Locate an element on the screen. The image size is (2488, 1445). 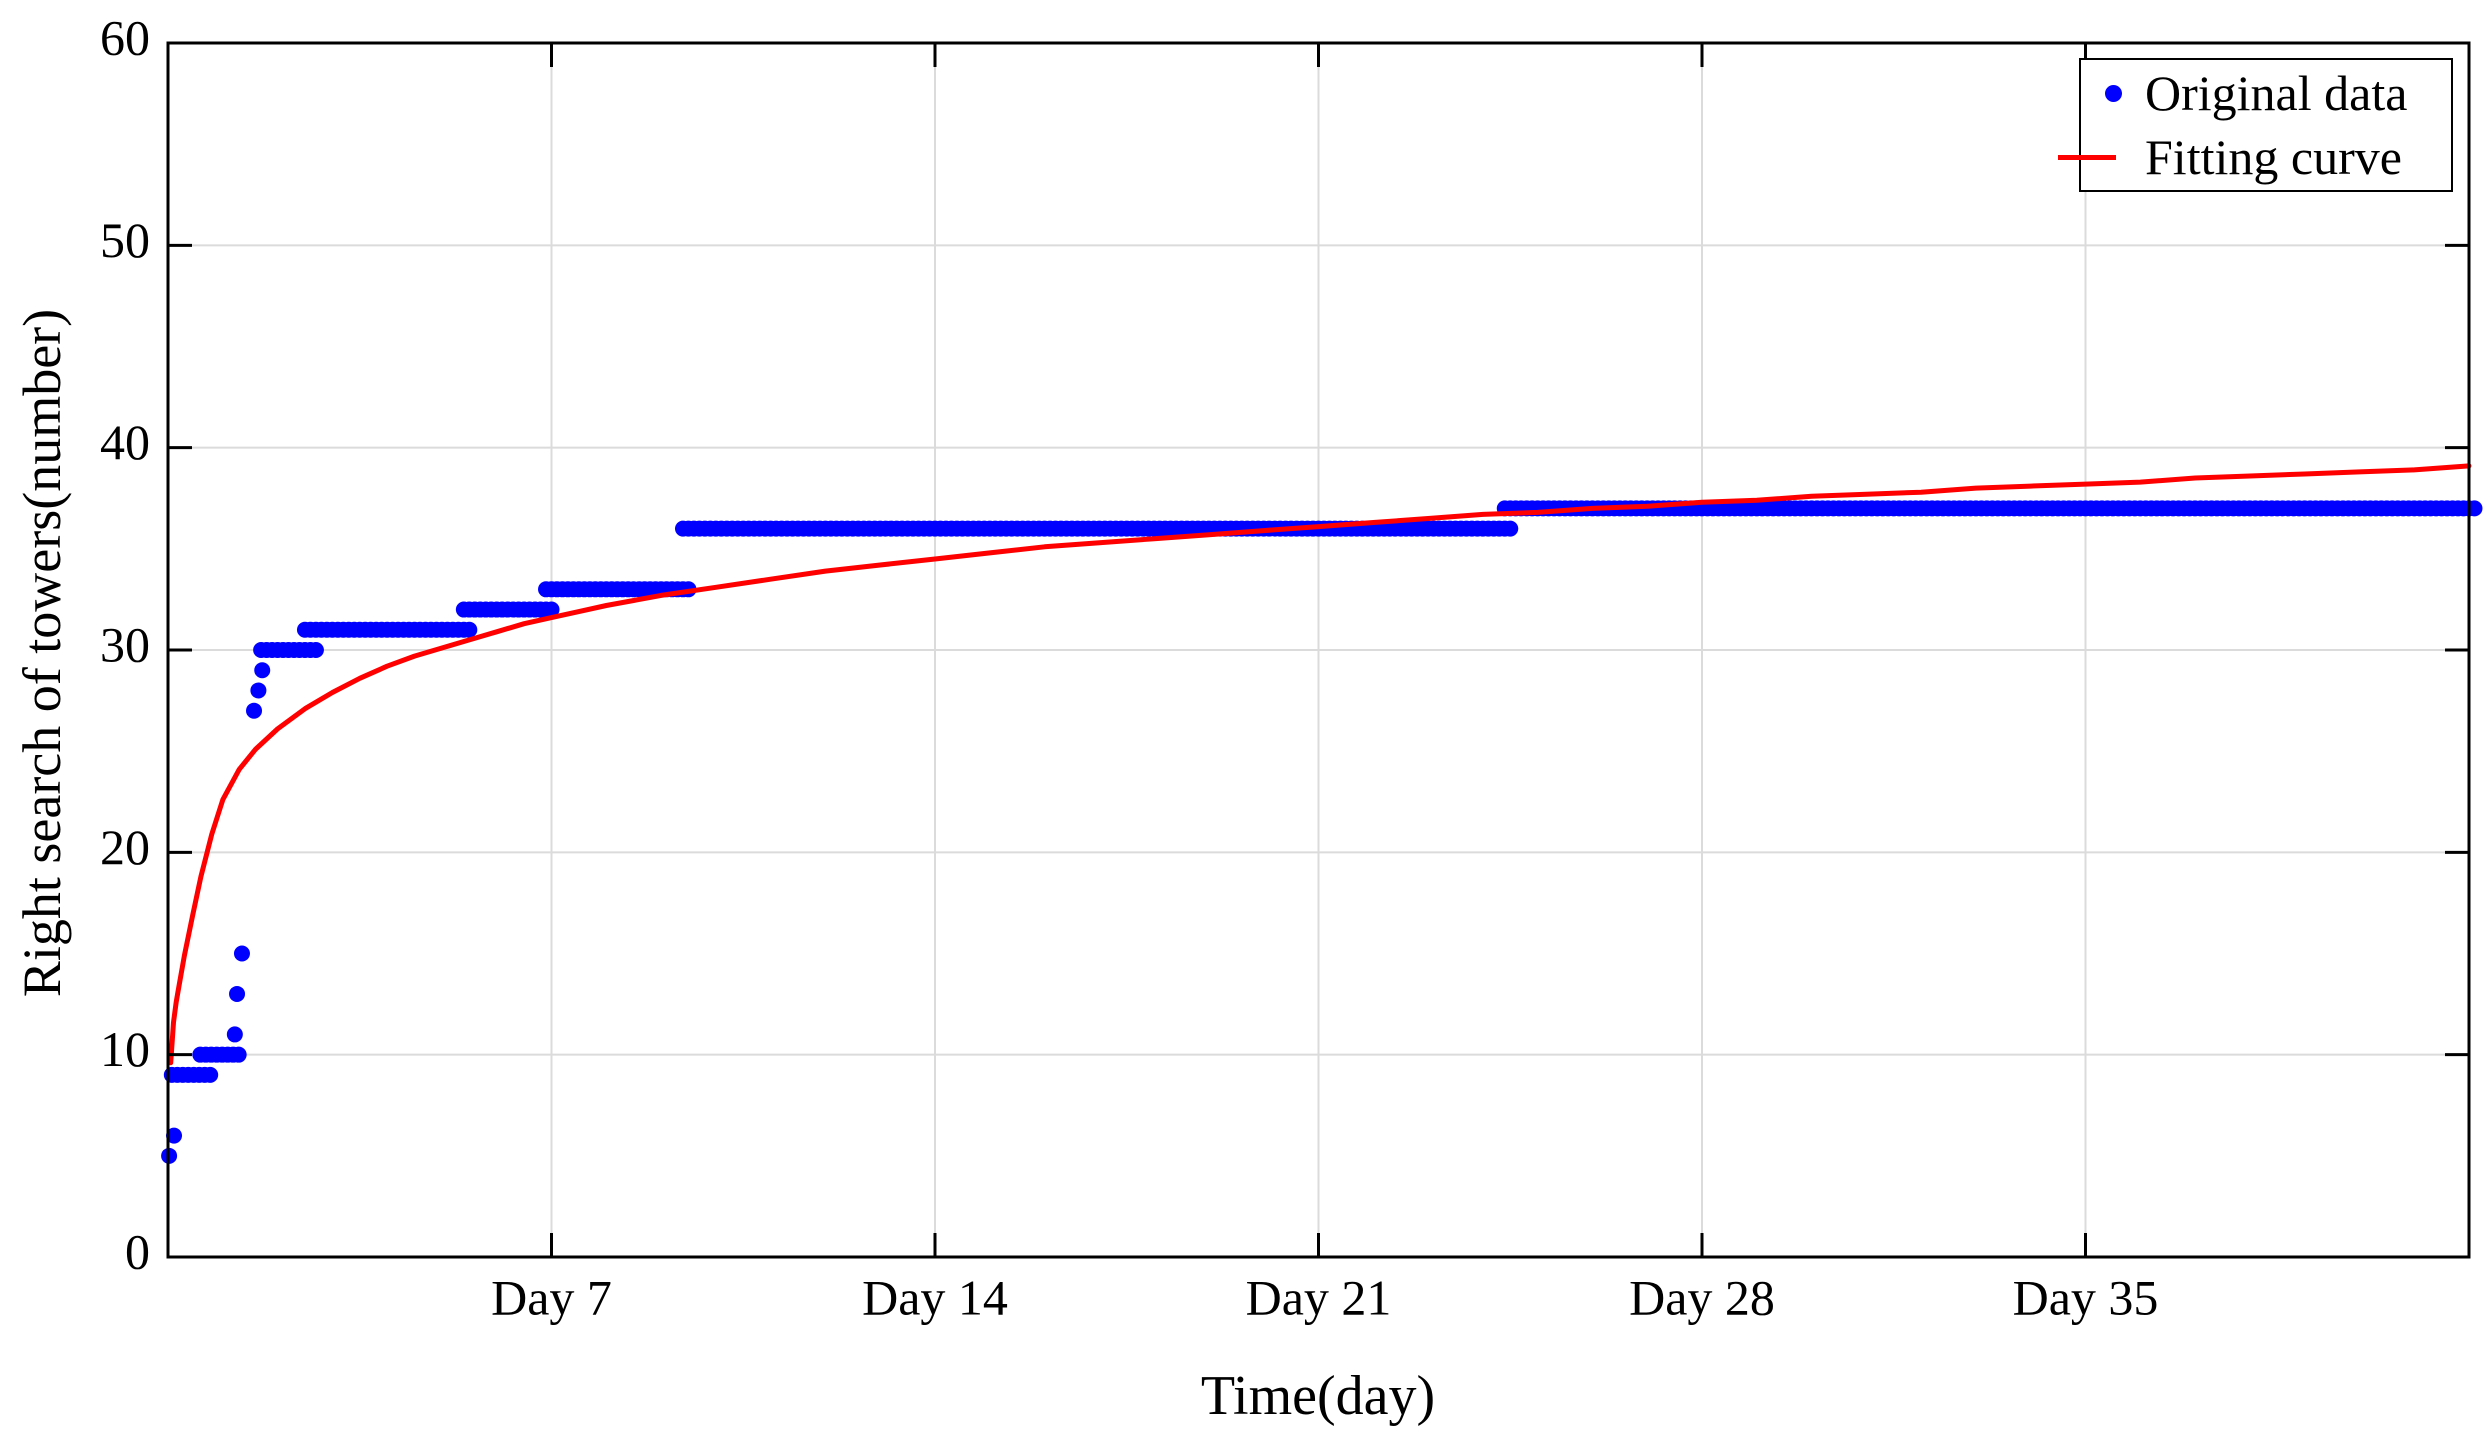
y-axis-label: Right search of towers(number) is located at coordinates (42, 653).